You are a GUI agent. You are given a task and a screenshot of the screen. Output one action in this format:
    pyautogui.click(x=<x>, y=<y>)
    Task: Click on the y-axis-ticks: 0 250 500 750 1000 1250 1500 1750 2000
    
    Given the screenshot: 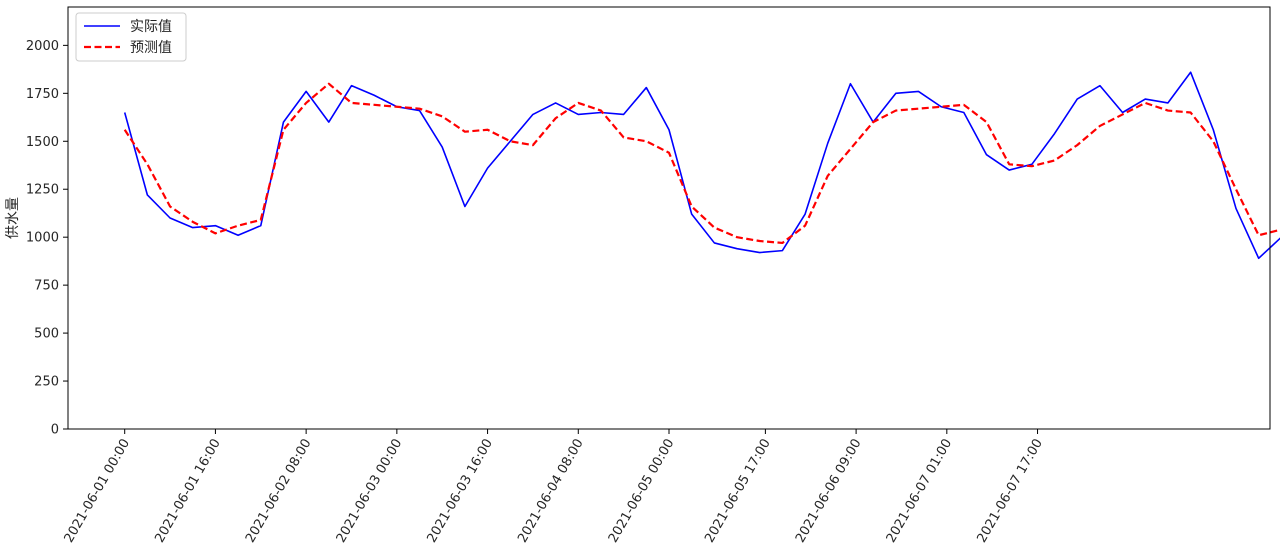 What is the action you would take?
    pyautogui.click(x=47, y=238)
    